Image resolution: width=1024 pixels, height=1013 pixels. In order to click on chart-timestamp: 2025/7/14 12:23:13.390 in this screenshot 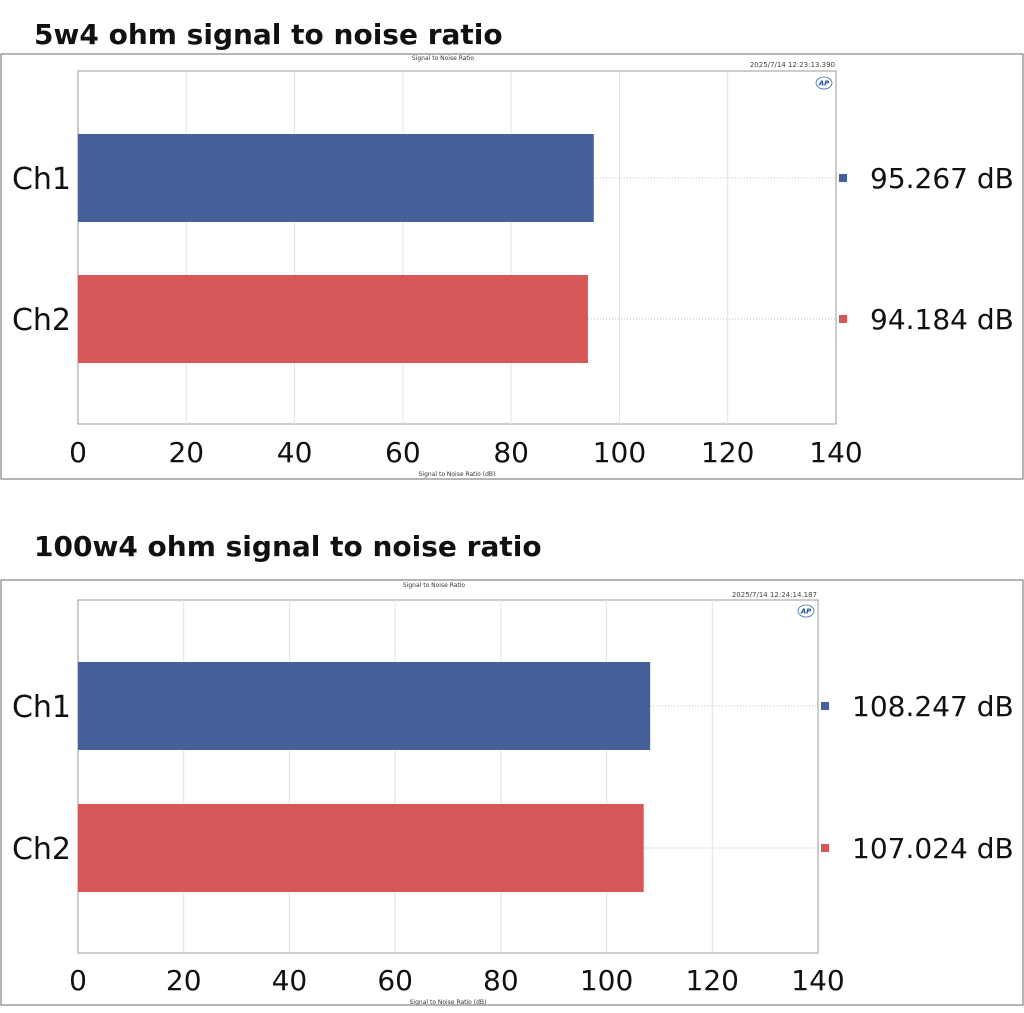, I will do `click(792, 65)`.